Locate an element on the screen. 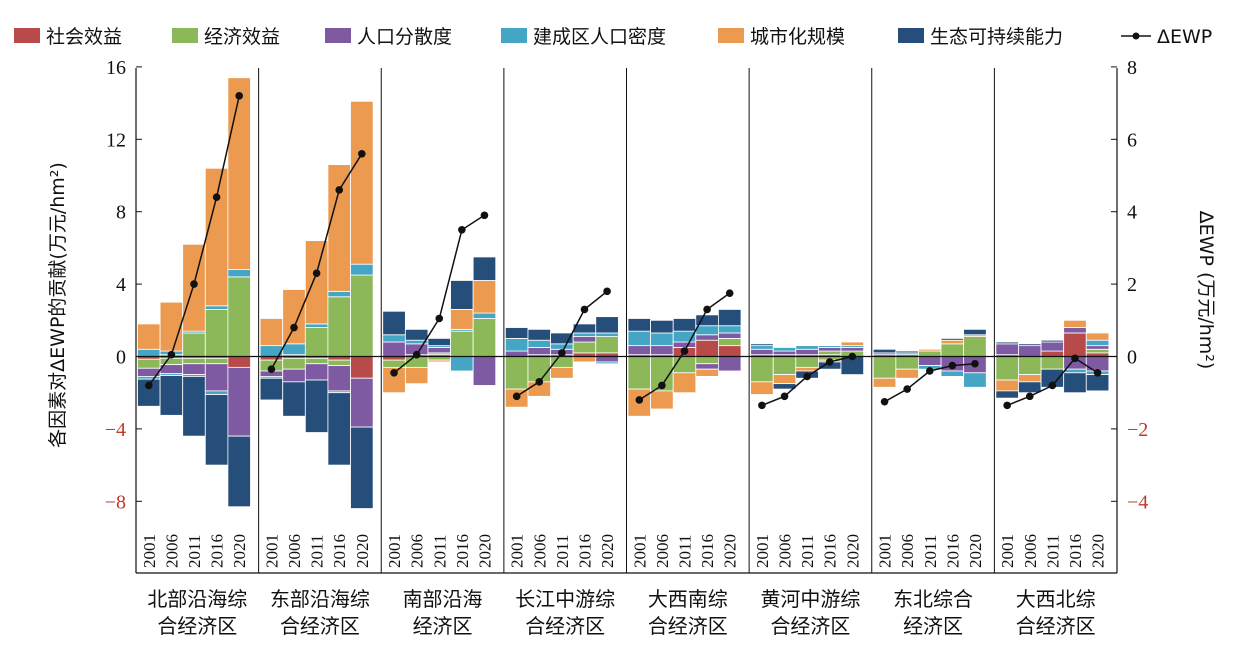 The image size is (1239, 655). y-tick-label: 16 is located at coordinates (116, 68).